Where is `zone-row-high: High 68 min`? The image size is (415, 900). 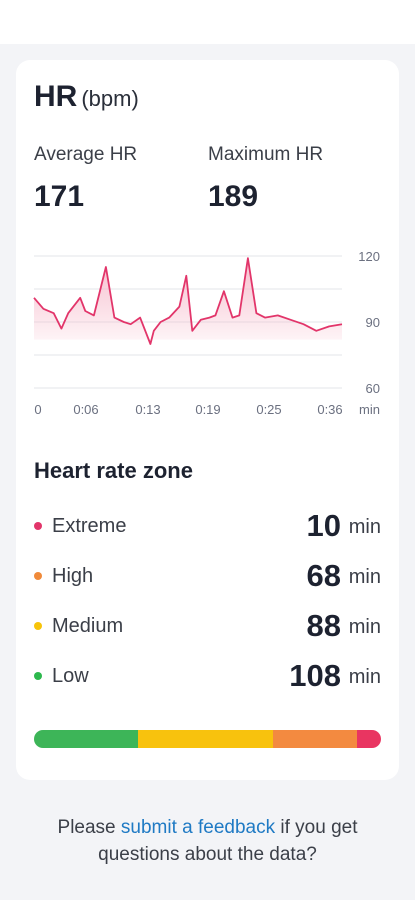
zone-row-high: High 68 min is located at coordinates (207, 576).